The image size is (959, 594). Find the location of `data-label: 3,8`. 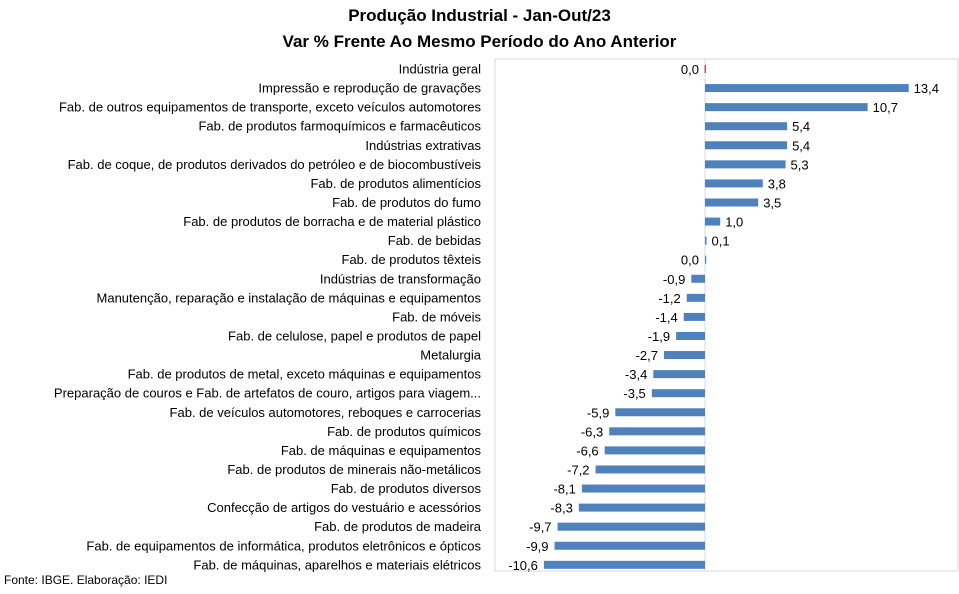

data-label: 3,8 is located at coordinates (777, 183).